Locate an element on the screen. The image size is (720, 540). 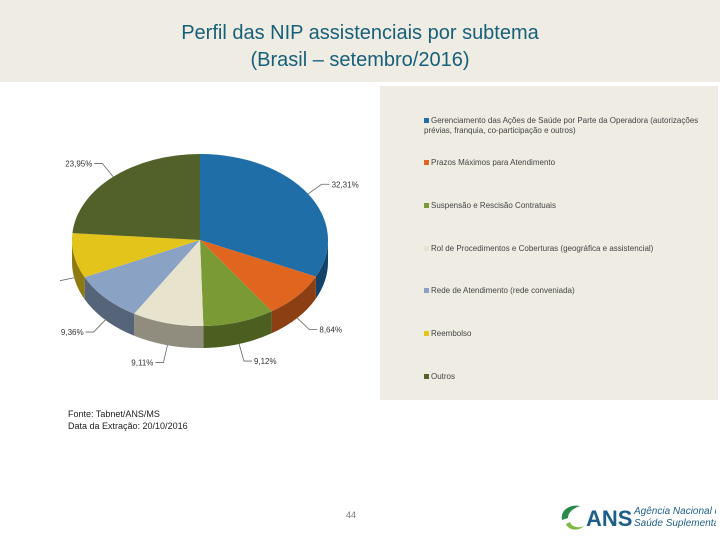
legend-item: Rede de Atendimento (rede conveniada) is located at coordinates (564, 291).